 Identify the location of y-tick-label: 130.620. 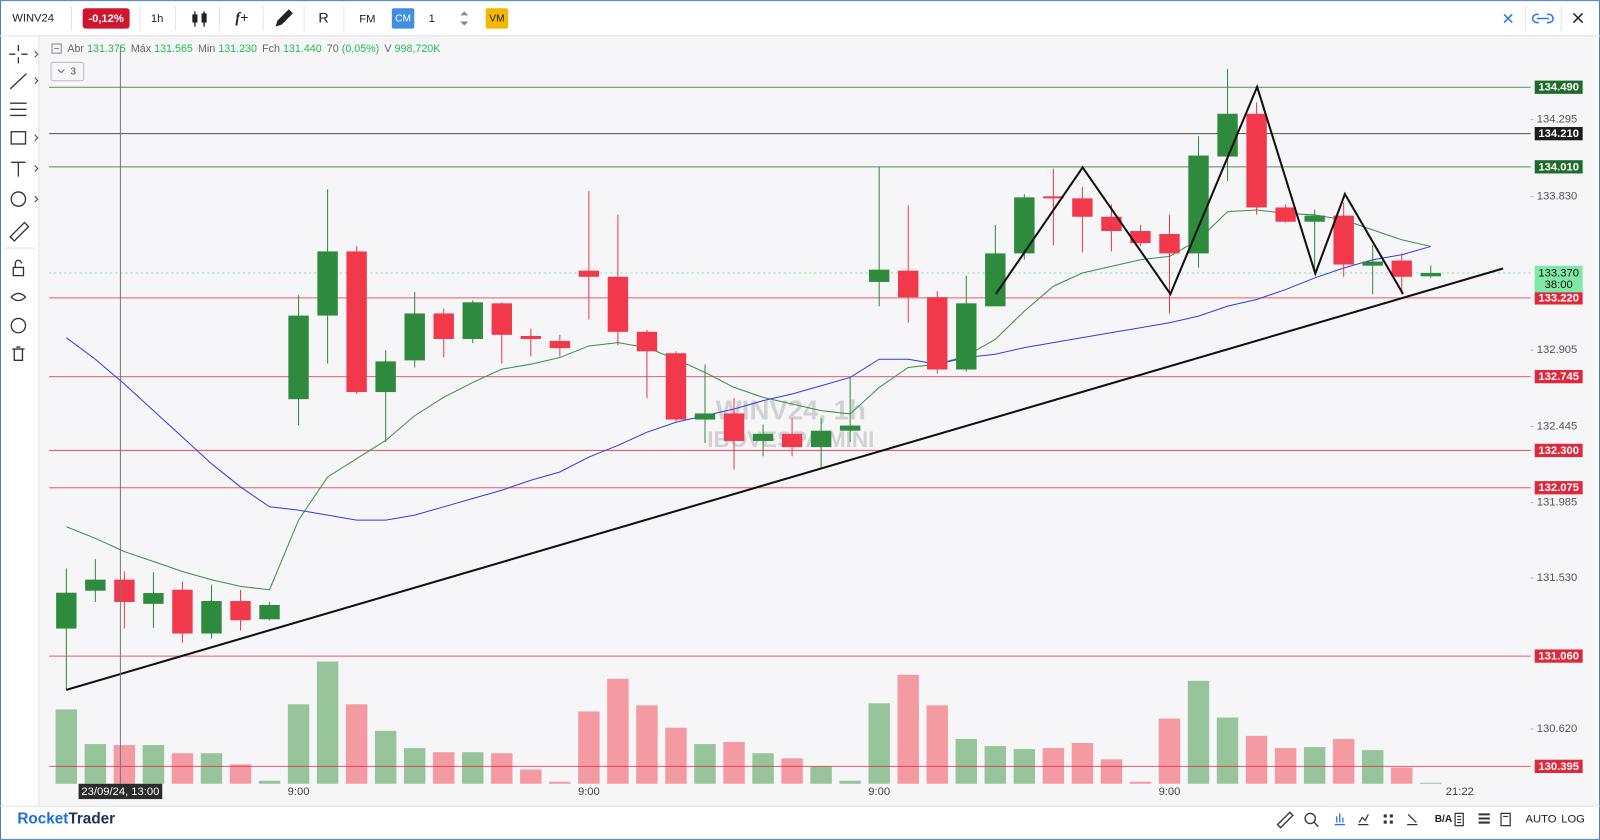
(1557, 729).